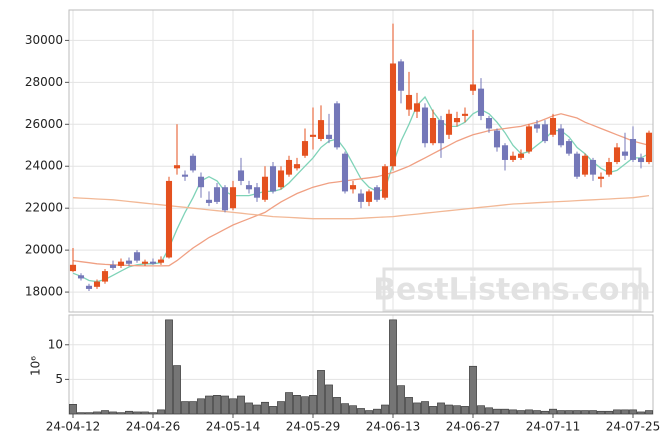 This screenshot has width=671, height=444. What do you see at coordinates (393, 427) in the screenshot?
I see `x-tick-label: 24-06-13` at bounding box center [393, 427].